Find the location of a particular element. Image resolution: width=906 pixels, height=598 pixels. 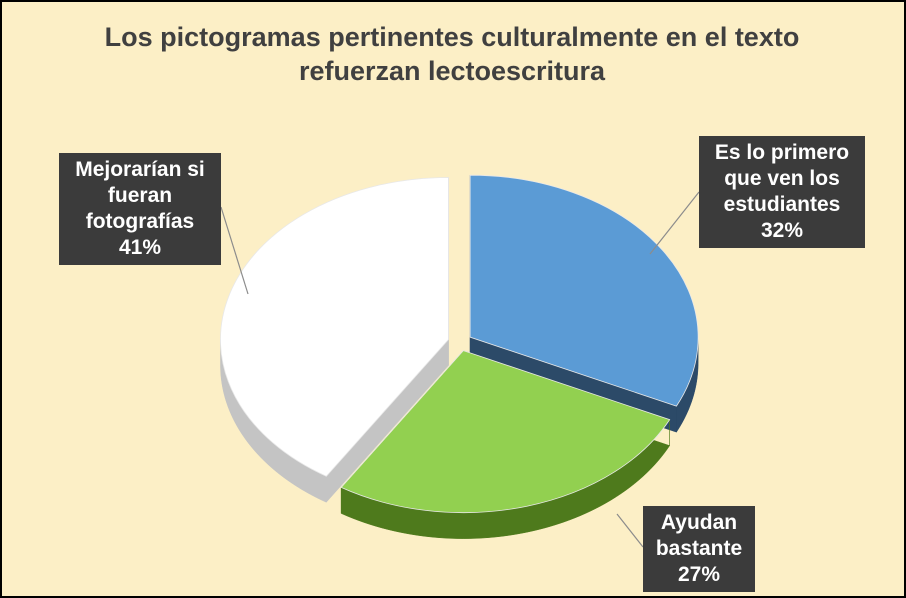

data-label: Es lo primero que ven los estudiantes 32% is located at coordinates (782, 192).